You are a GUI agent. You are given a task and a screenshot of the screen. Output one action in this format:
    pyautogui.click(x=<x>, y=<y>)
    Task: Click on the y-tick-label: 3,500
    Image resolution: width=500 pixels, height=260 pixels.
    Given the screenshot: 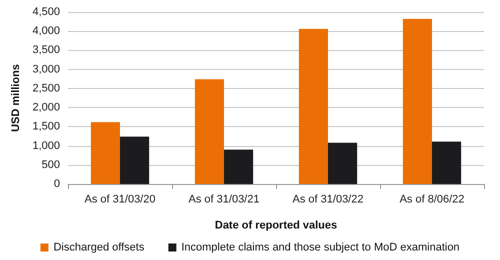 What is the action you would take?
    pyautogui.click(x=46, y=50)
    